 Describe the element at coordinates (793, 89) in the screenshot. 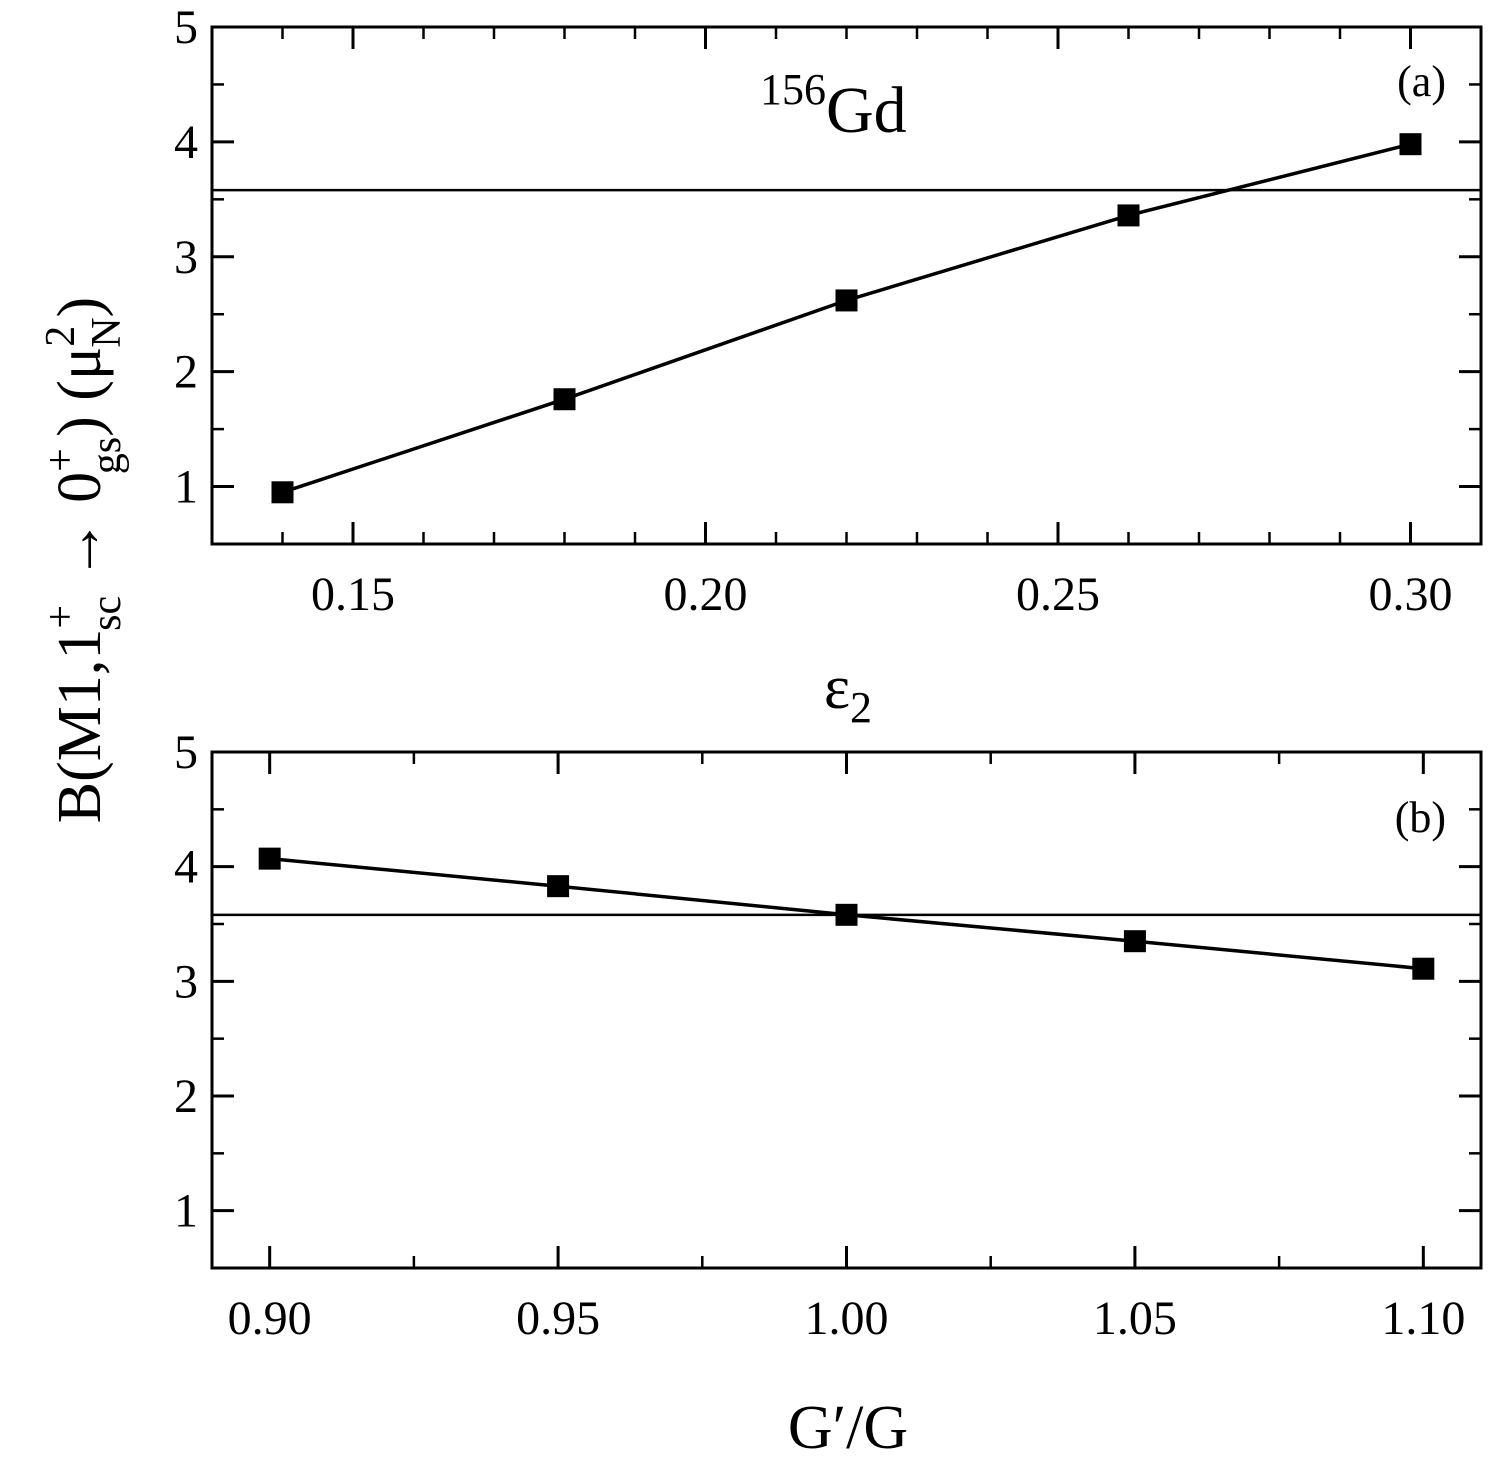

I see `isotope-mass: 156` at that location.